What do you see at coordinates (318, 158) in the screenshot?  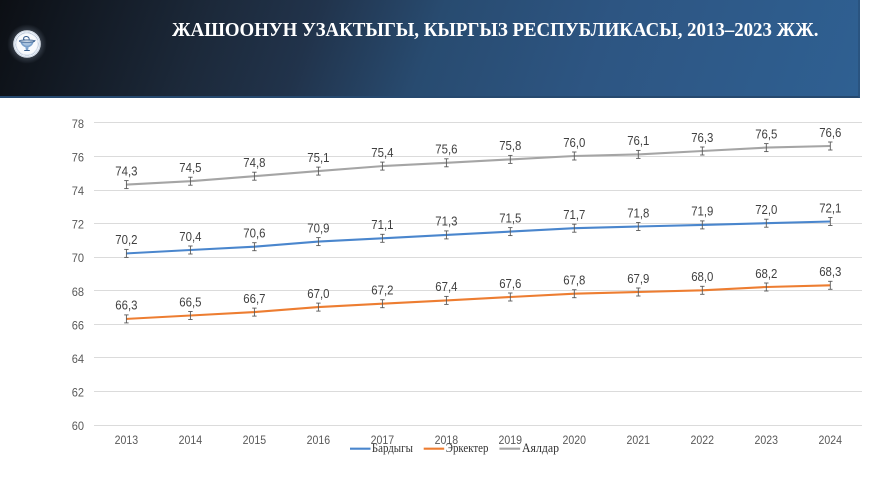 I see `svg-text: 75,1` at bounding box center [318, 158].